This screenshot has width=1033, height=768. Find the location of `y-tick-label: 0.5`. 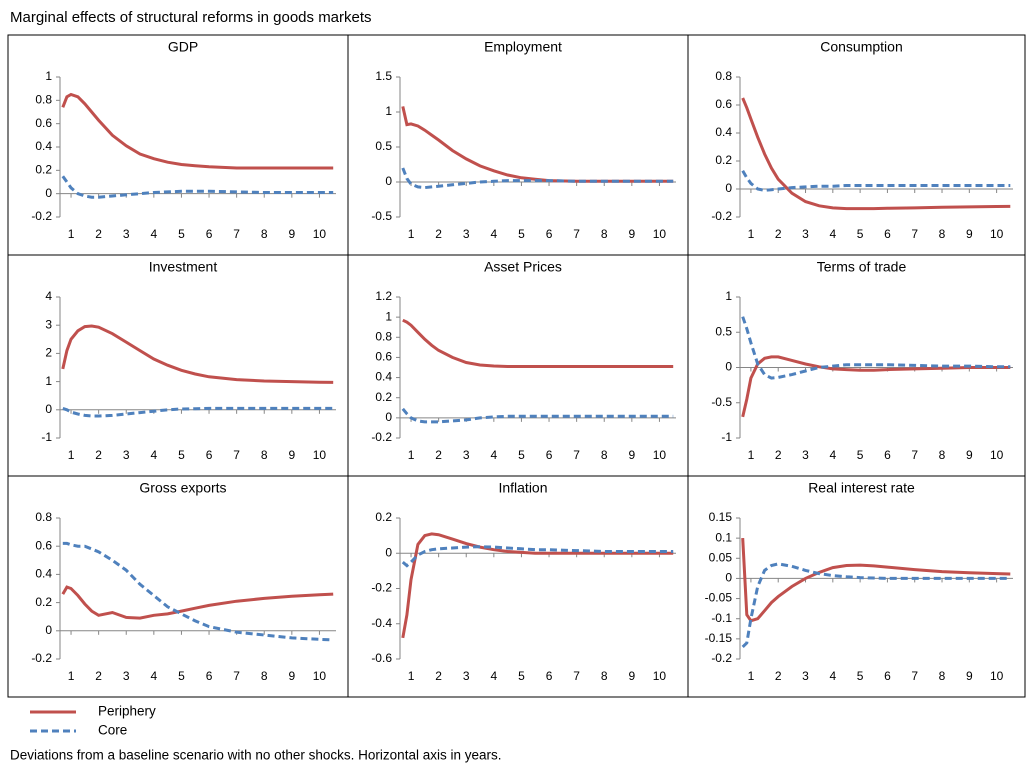

y-tick-label: 0.5 is located at coordinates (383, 146).